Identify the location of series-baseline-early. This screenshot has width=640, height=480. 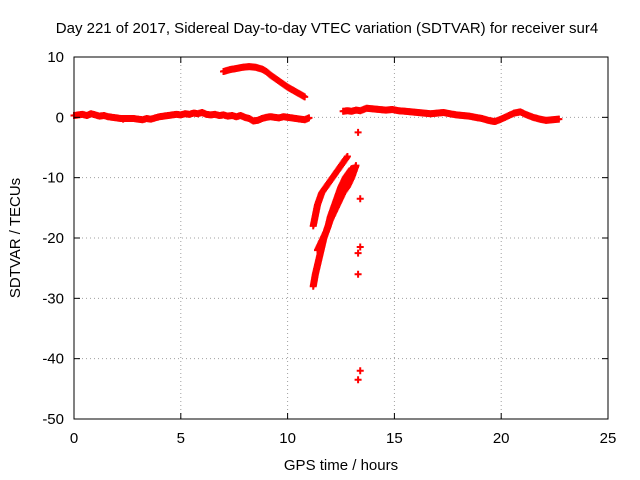
(191, 117).